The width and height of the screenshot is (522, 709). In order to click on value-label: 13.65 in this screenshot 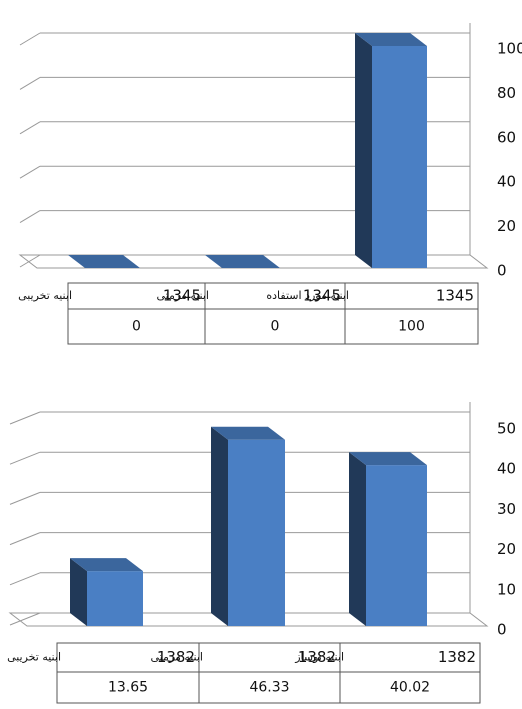, I will do `click(128, 688)`.